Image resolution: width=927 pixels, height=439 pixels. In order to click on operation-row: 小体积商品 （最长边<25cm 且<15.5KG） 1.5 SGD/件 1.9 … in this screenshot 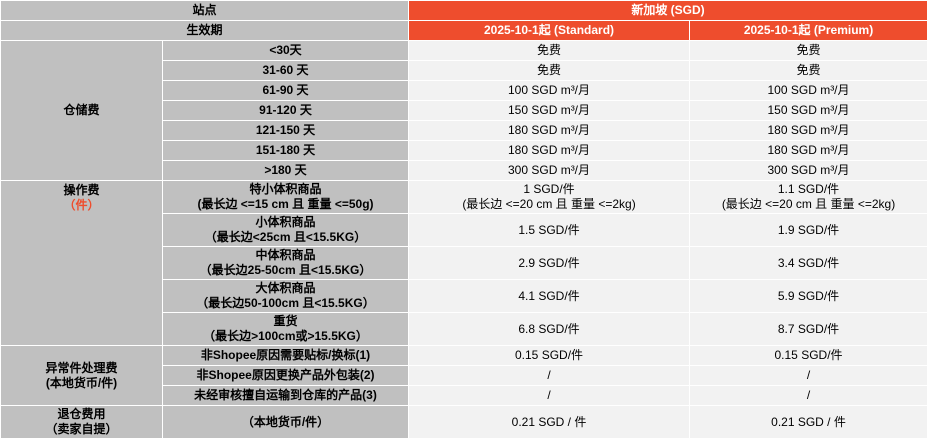, I will do `click(464, 230)`.